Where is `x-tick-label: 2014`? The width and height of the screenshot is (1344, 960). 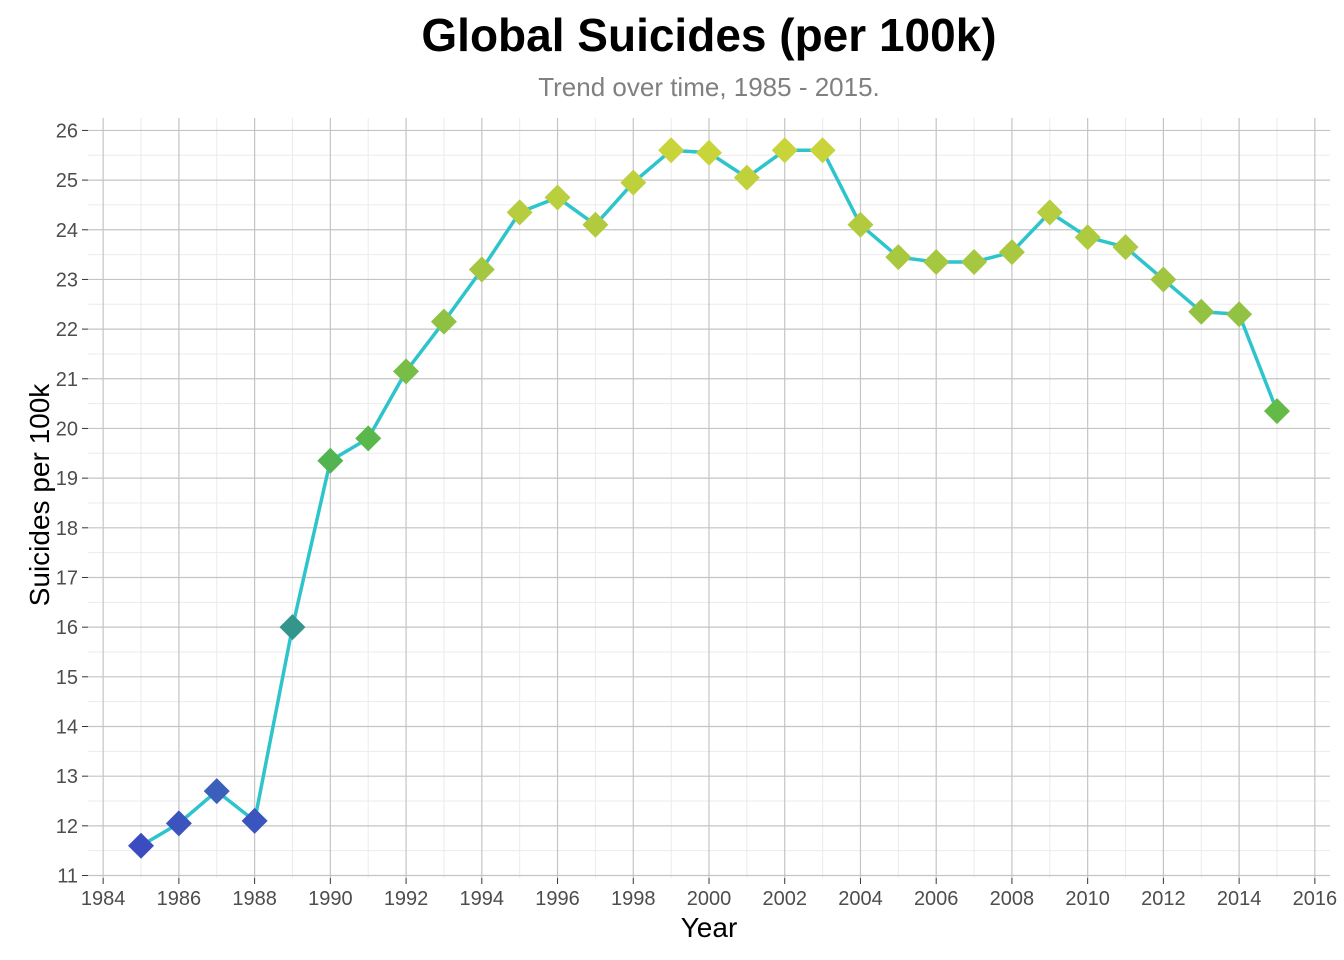
x-tick-label: 2014 is located at coordinates (1239, 899).